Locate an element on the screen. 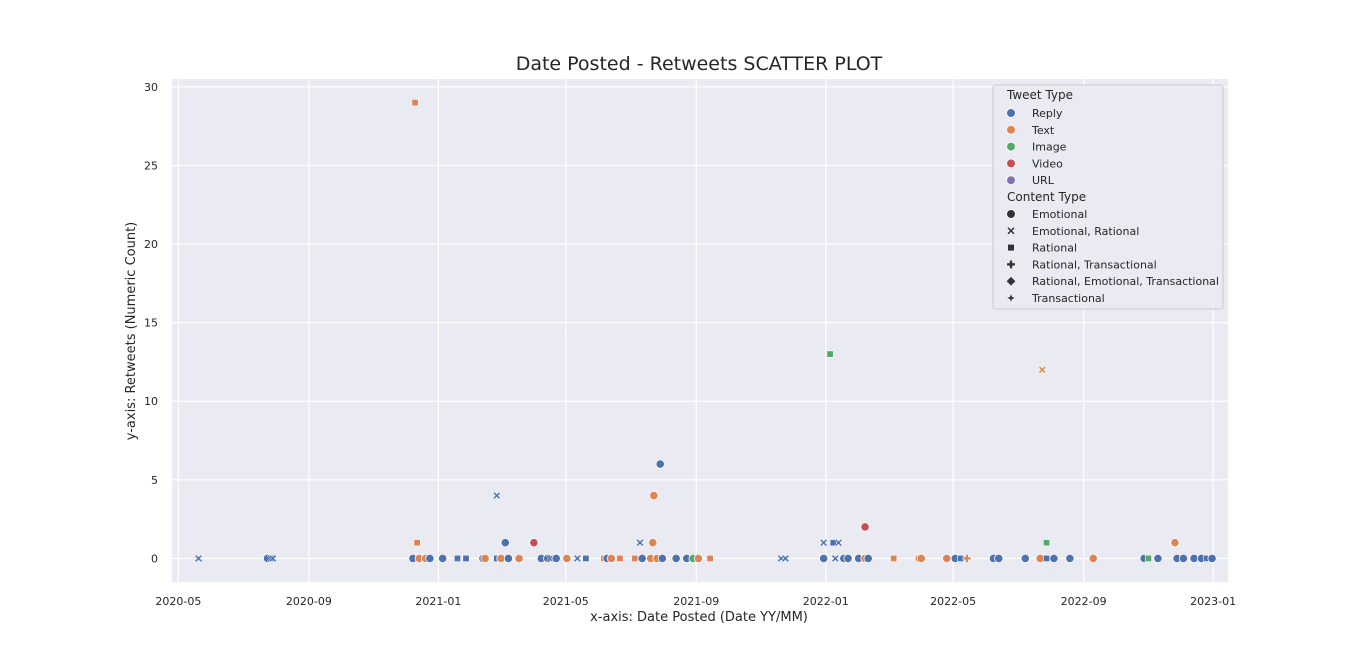  legend-marker-x is located at coordinates (1011, 230).